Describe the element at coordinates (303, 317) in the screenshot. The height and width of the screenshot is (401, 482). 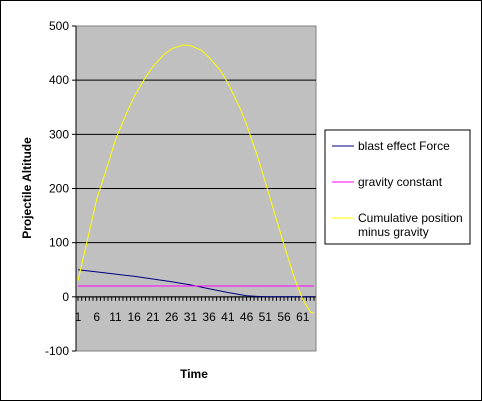
I see `x-tick-label: 61` at that location.